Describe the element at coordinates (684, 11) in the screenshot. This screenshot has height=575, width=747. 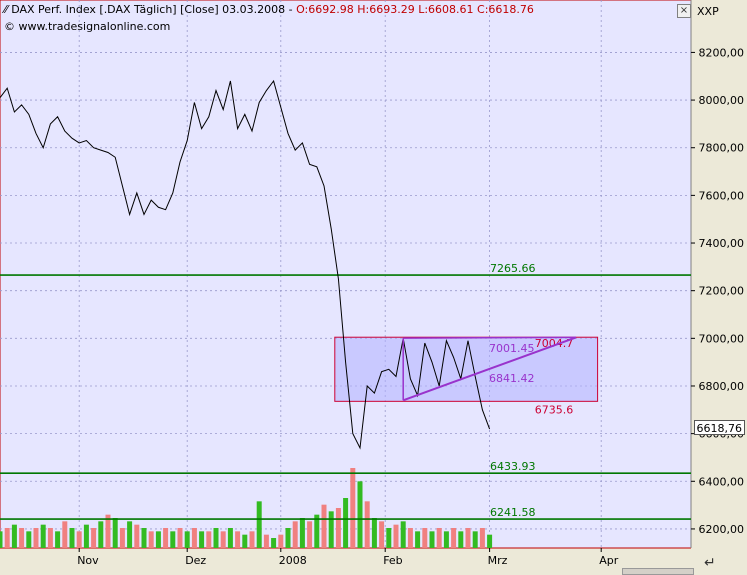
I see `close-button: ×` at that location.